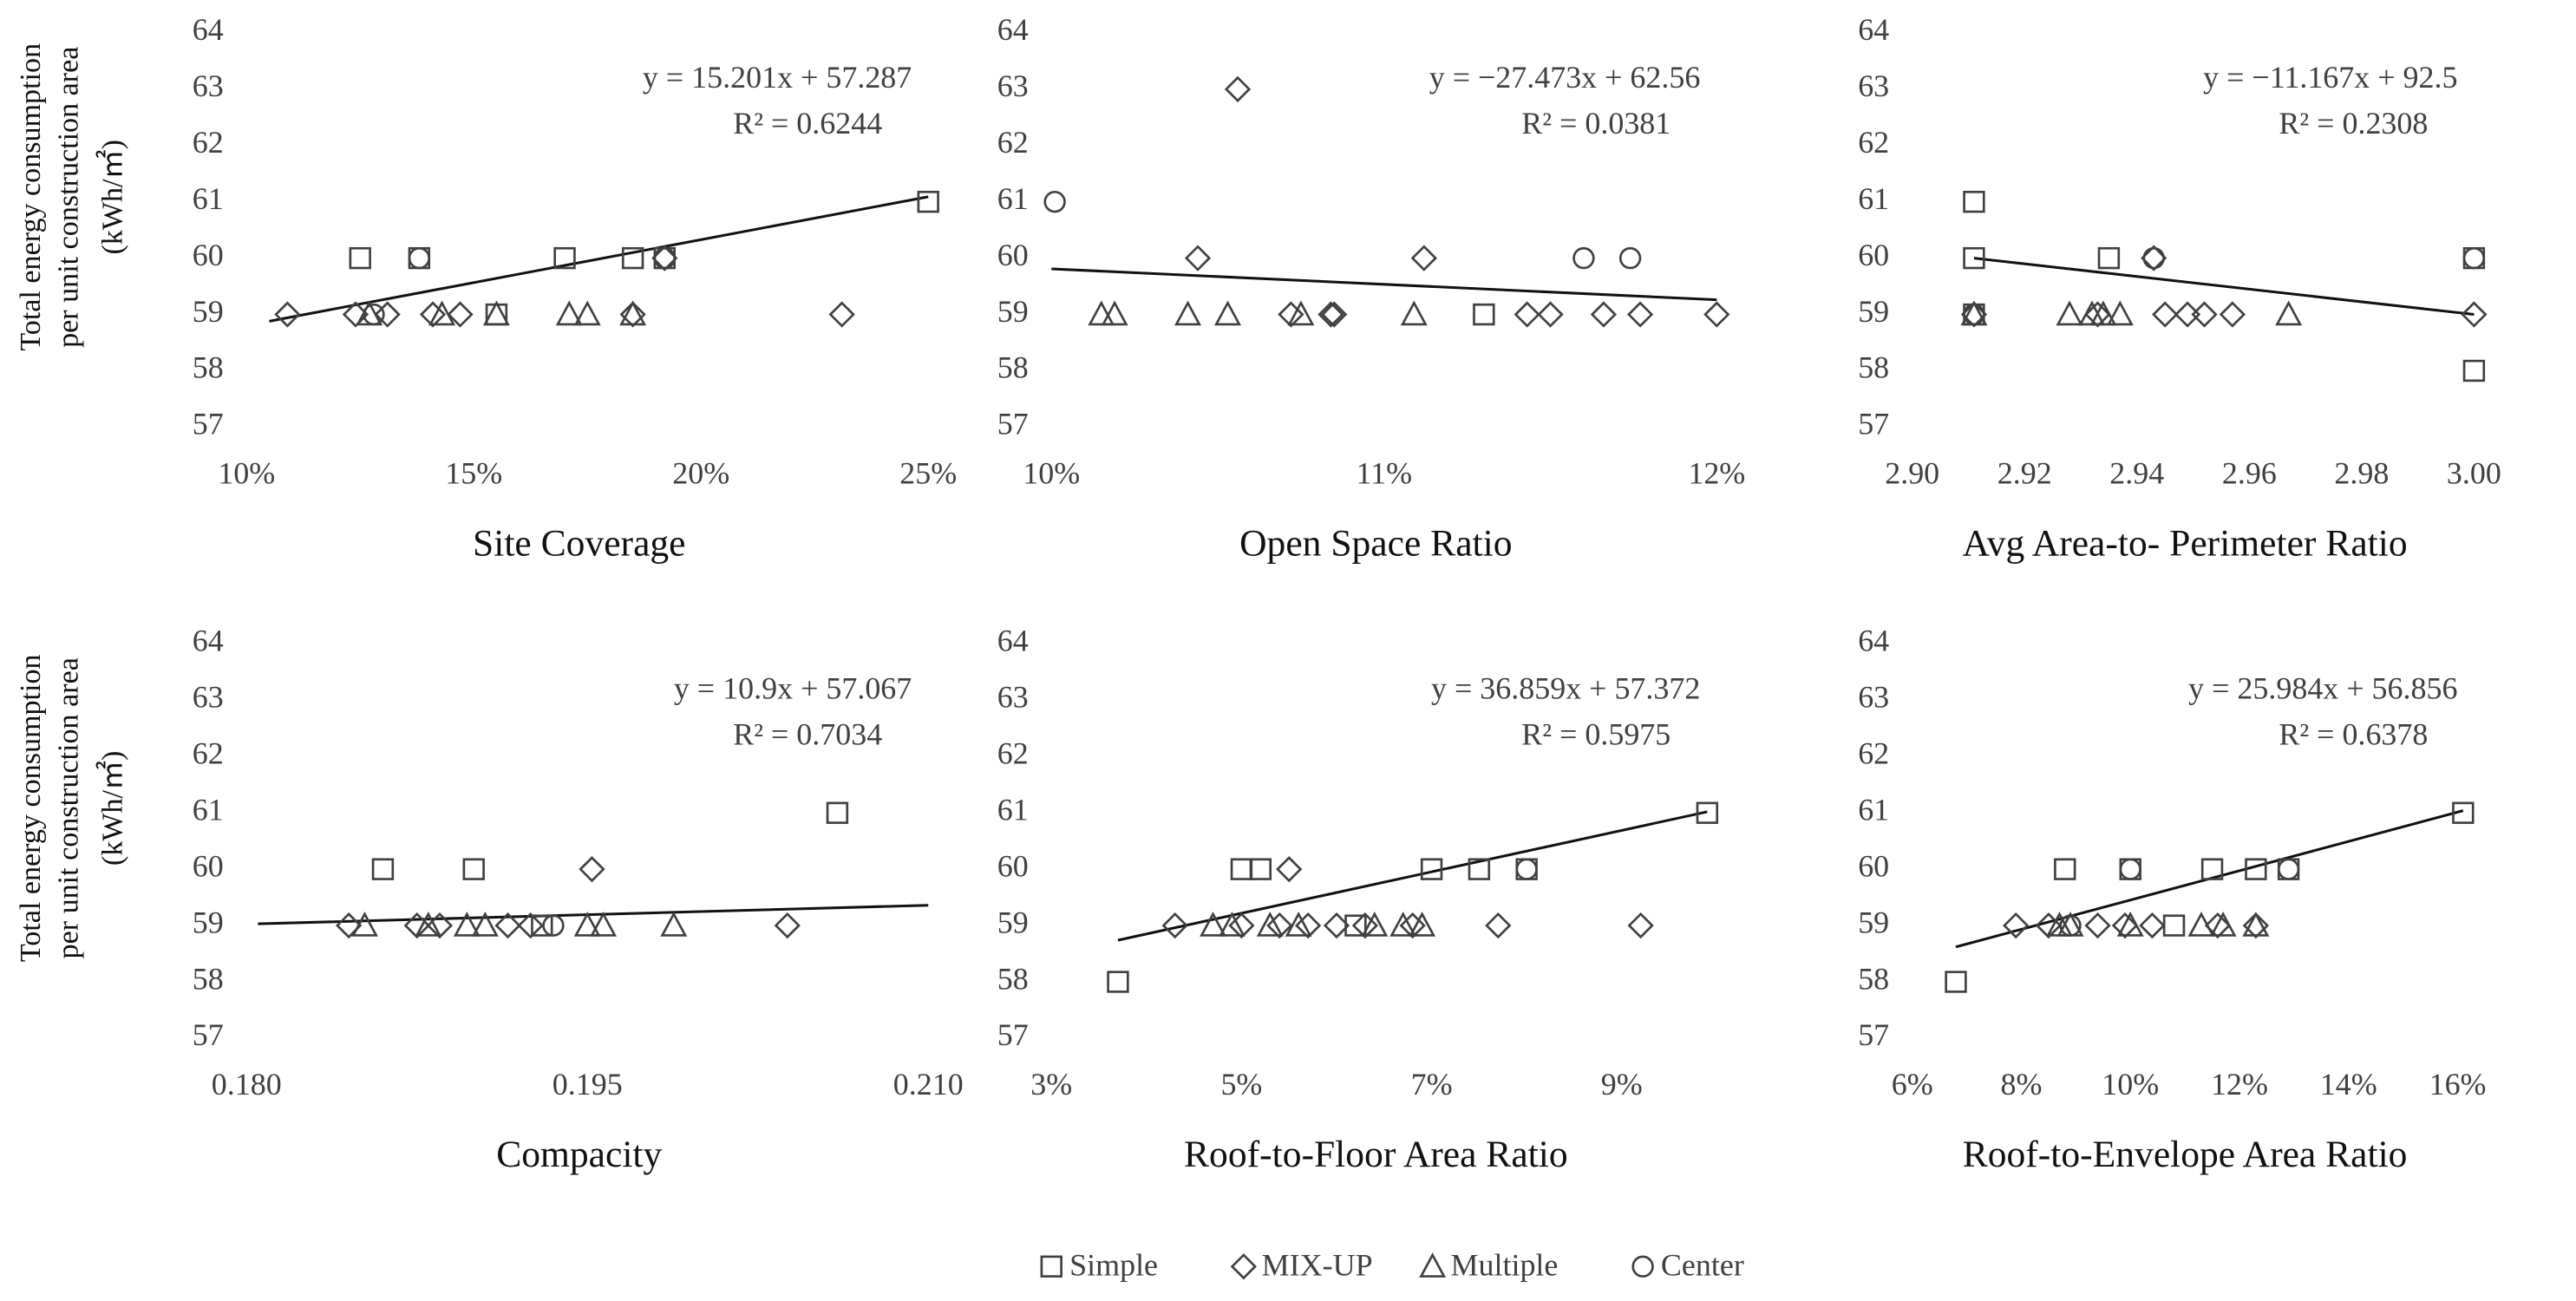  I want to click on x-axis-label: Roof-to-Floor Area Ratio, so click(1376, 1154).